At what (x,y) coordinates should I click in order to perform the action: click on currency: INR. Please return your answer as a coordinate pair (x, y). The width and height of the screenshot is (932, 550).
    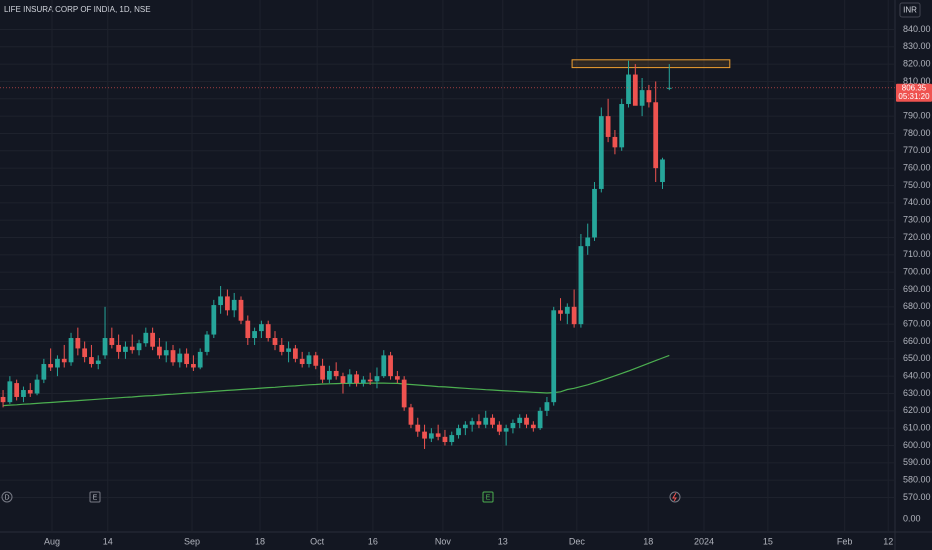
    Looking at the image, I should click on (910, 10).